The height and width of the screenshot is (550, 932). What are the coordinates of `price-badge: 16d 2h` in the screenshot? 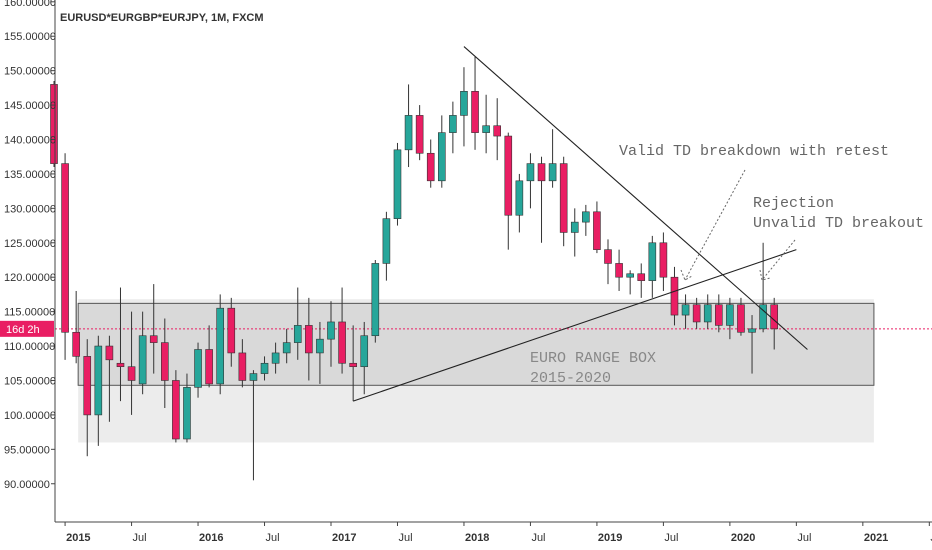 It's located at (27, 328).